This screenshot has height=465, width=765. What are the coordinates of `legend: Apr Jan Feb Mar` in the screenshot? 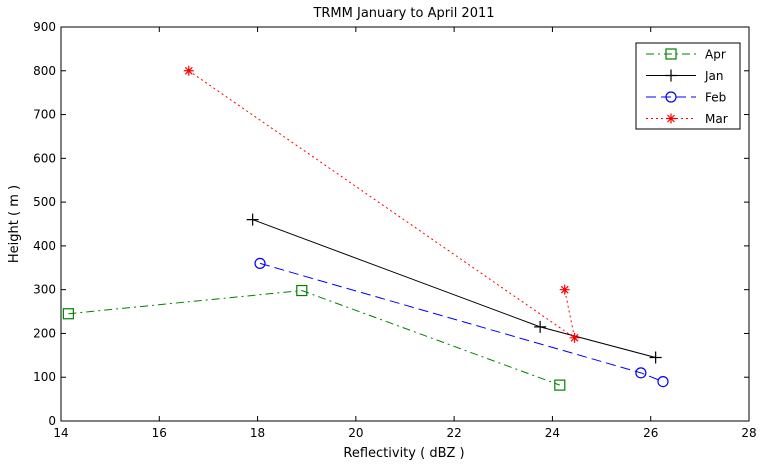 It's located at (688, 86).